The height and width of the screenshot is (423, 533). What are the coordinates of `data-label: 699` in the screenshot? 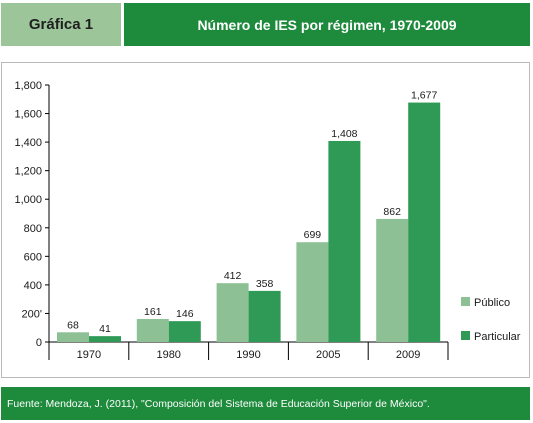 It's located at (313, 235).